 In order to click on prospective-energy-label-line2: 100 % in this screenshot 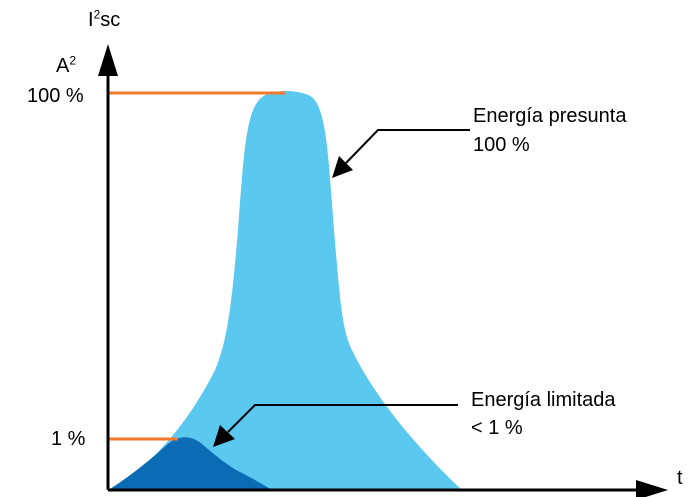, I will do `click(501, 145)`.